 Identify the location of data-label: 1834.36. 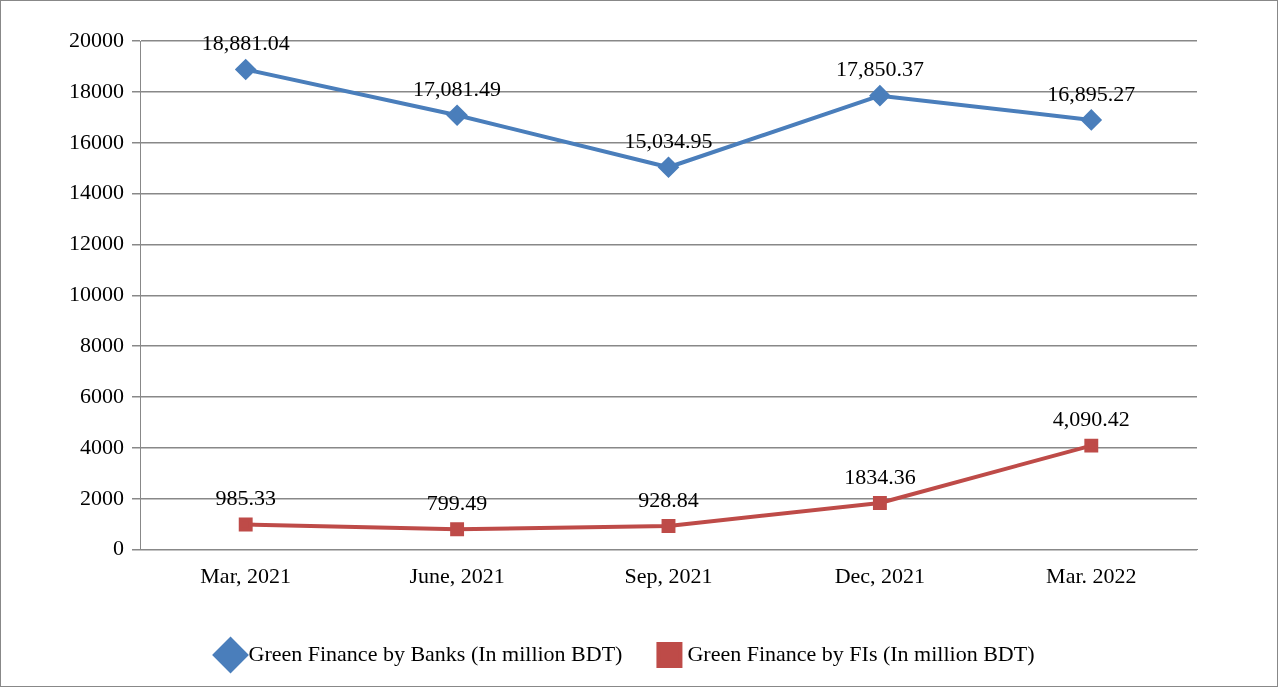
(880, 476).